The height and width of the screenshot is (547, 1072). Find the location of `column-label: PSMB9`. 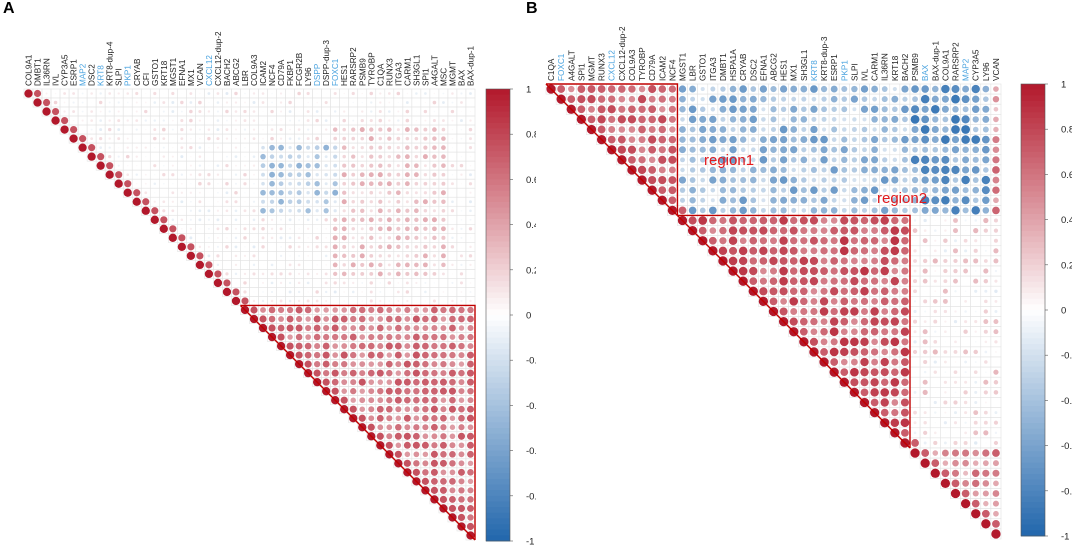

column-label: PSMB9 is located at coordinates (915, 67).